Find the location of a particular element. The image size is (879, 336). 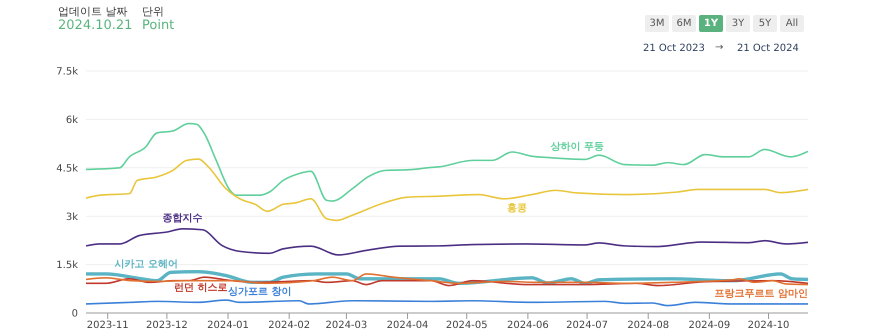

text: 3Y is located at coordinates (738, 23).